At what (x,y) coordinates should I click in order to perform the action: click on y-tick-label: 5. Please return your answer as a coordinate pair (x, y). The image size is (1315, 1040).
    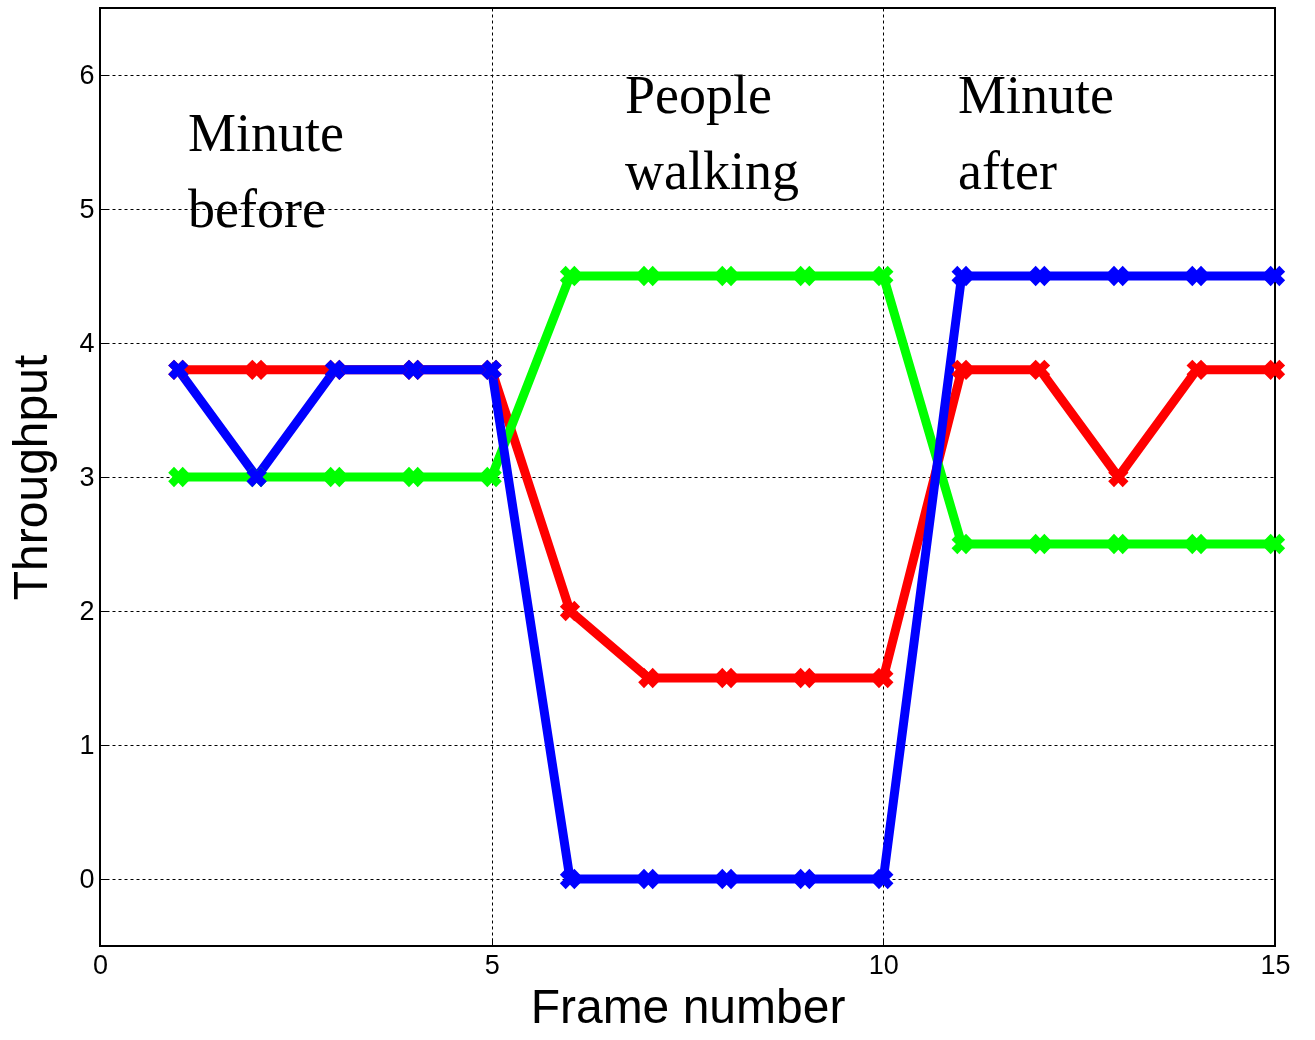
    Looking at the image, I should click on (87, 208).